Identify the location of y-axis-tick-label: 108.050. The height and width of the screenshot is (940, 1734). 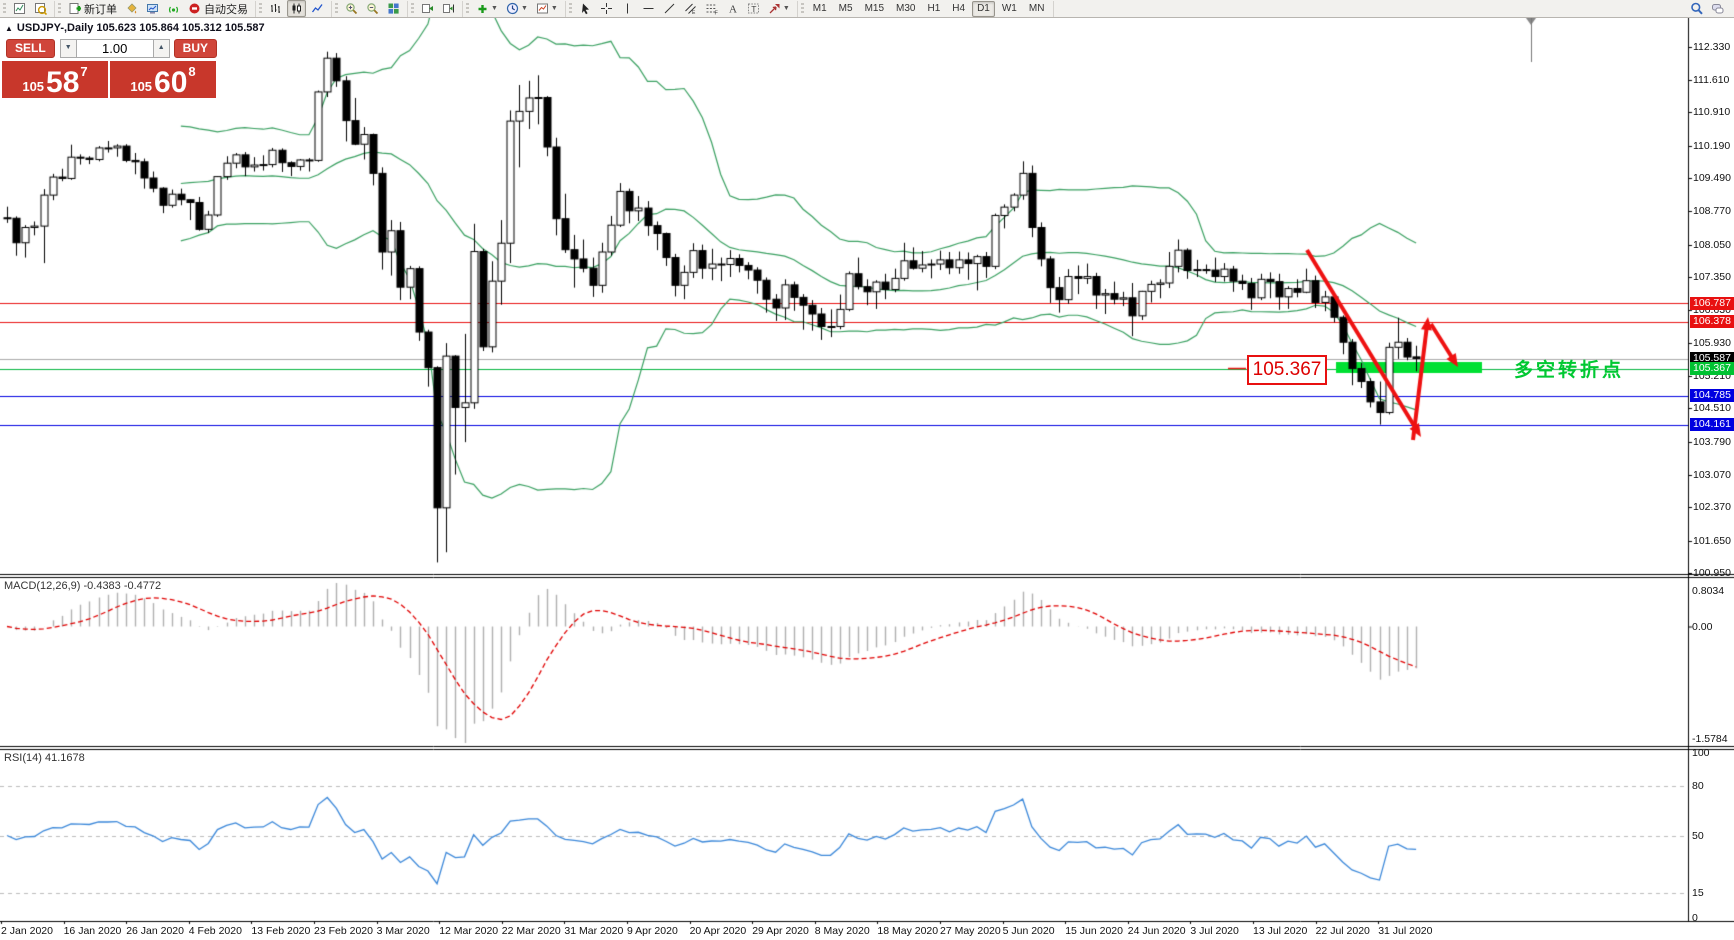
(1712, 244).